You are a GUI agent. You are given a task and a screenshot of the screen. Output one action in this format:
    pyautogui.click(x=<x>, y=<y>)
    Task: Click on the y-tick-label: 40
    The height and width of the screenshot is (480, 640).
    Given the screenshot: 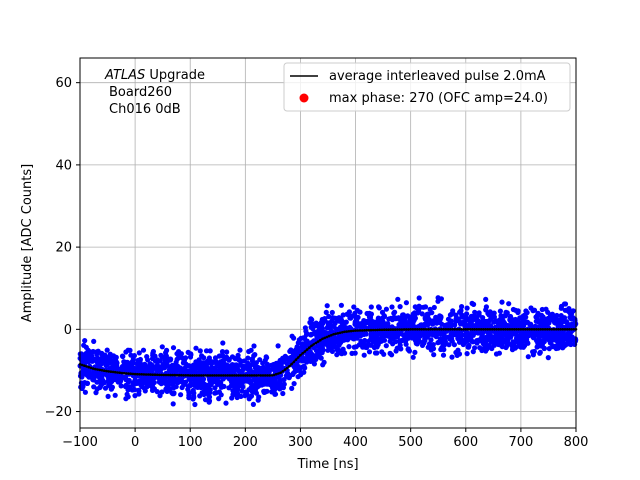 What is the action you would take?
    pyautogui.click(x=63, y=165)
    